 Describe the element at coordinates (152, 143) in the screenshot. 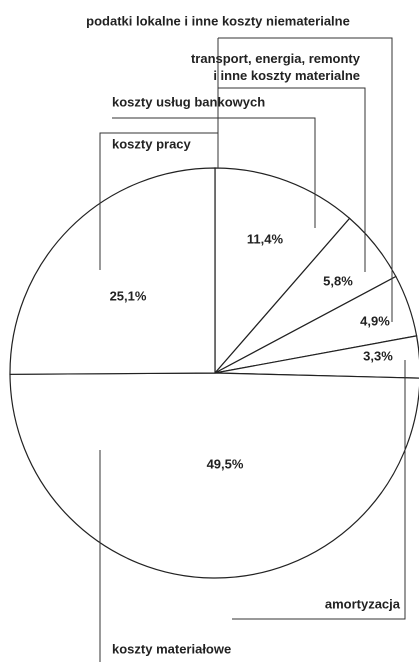

I see `category-label: koszty pracy` at that location.